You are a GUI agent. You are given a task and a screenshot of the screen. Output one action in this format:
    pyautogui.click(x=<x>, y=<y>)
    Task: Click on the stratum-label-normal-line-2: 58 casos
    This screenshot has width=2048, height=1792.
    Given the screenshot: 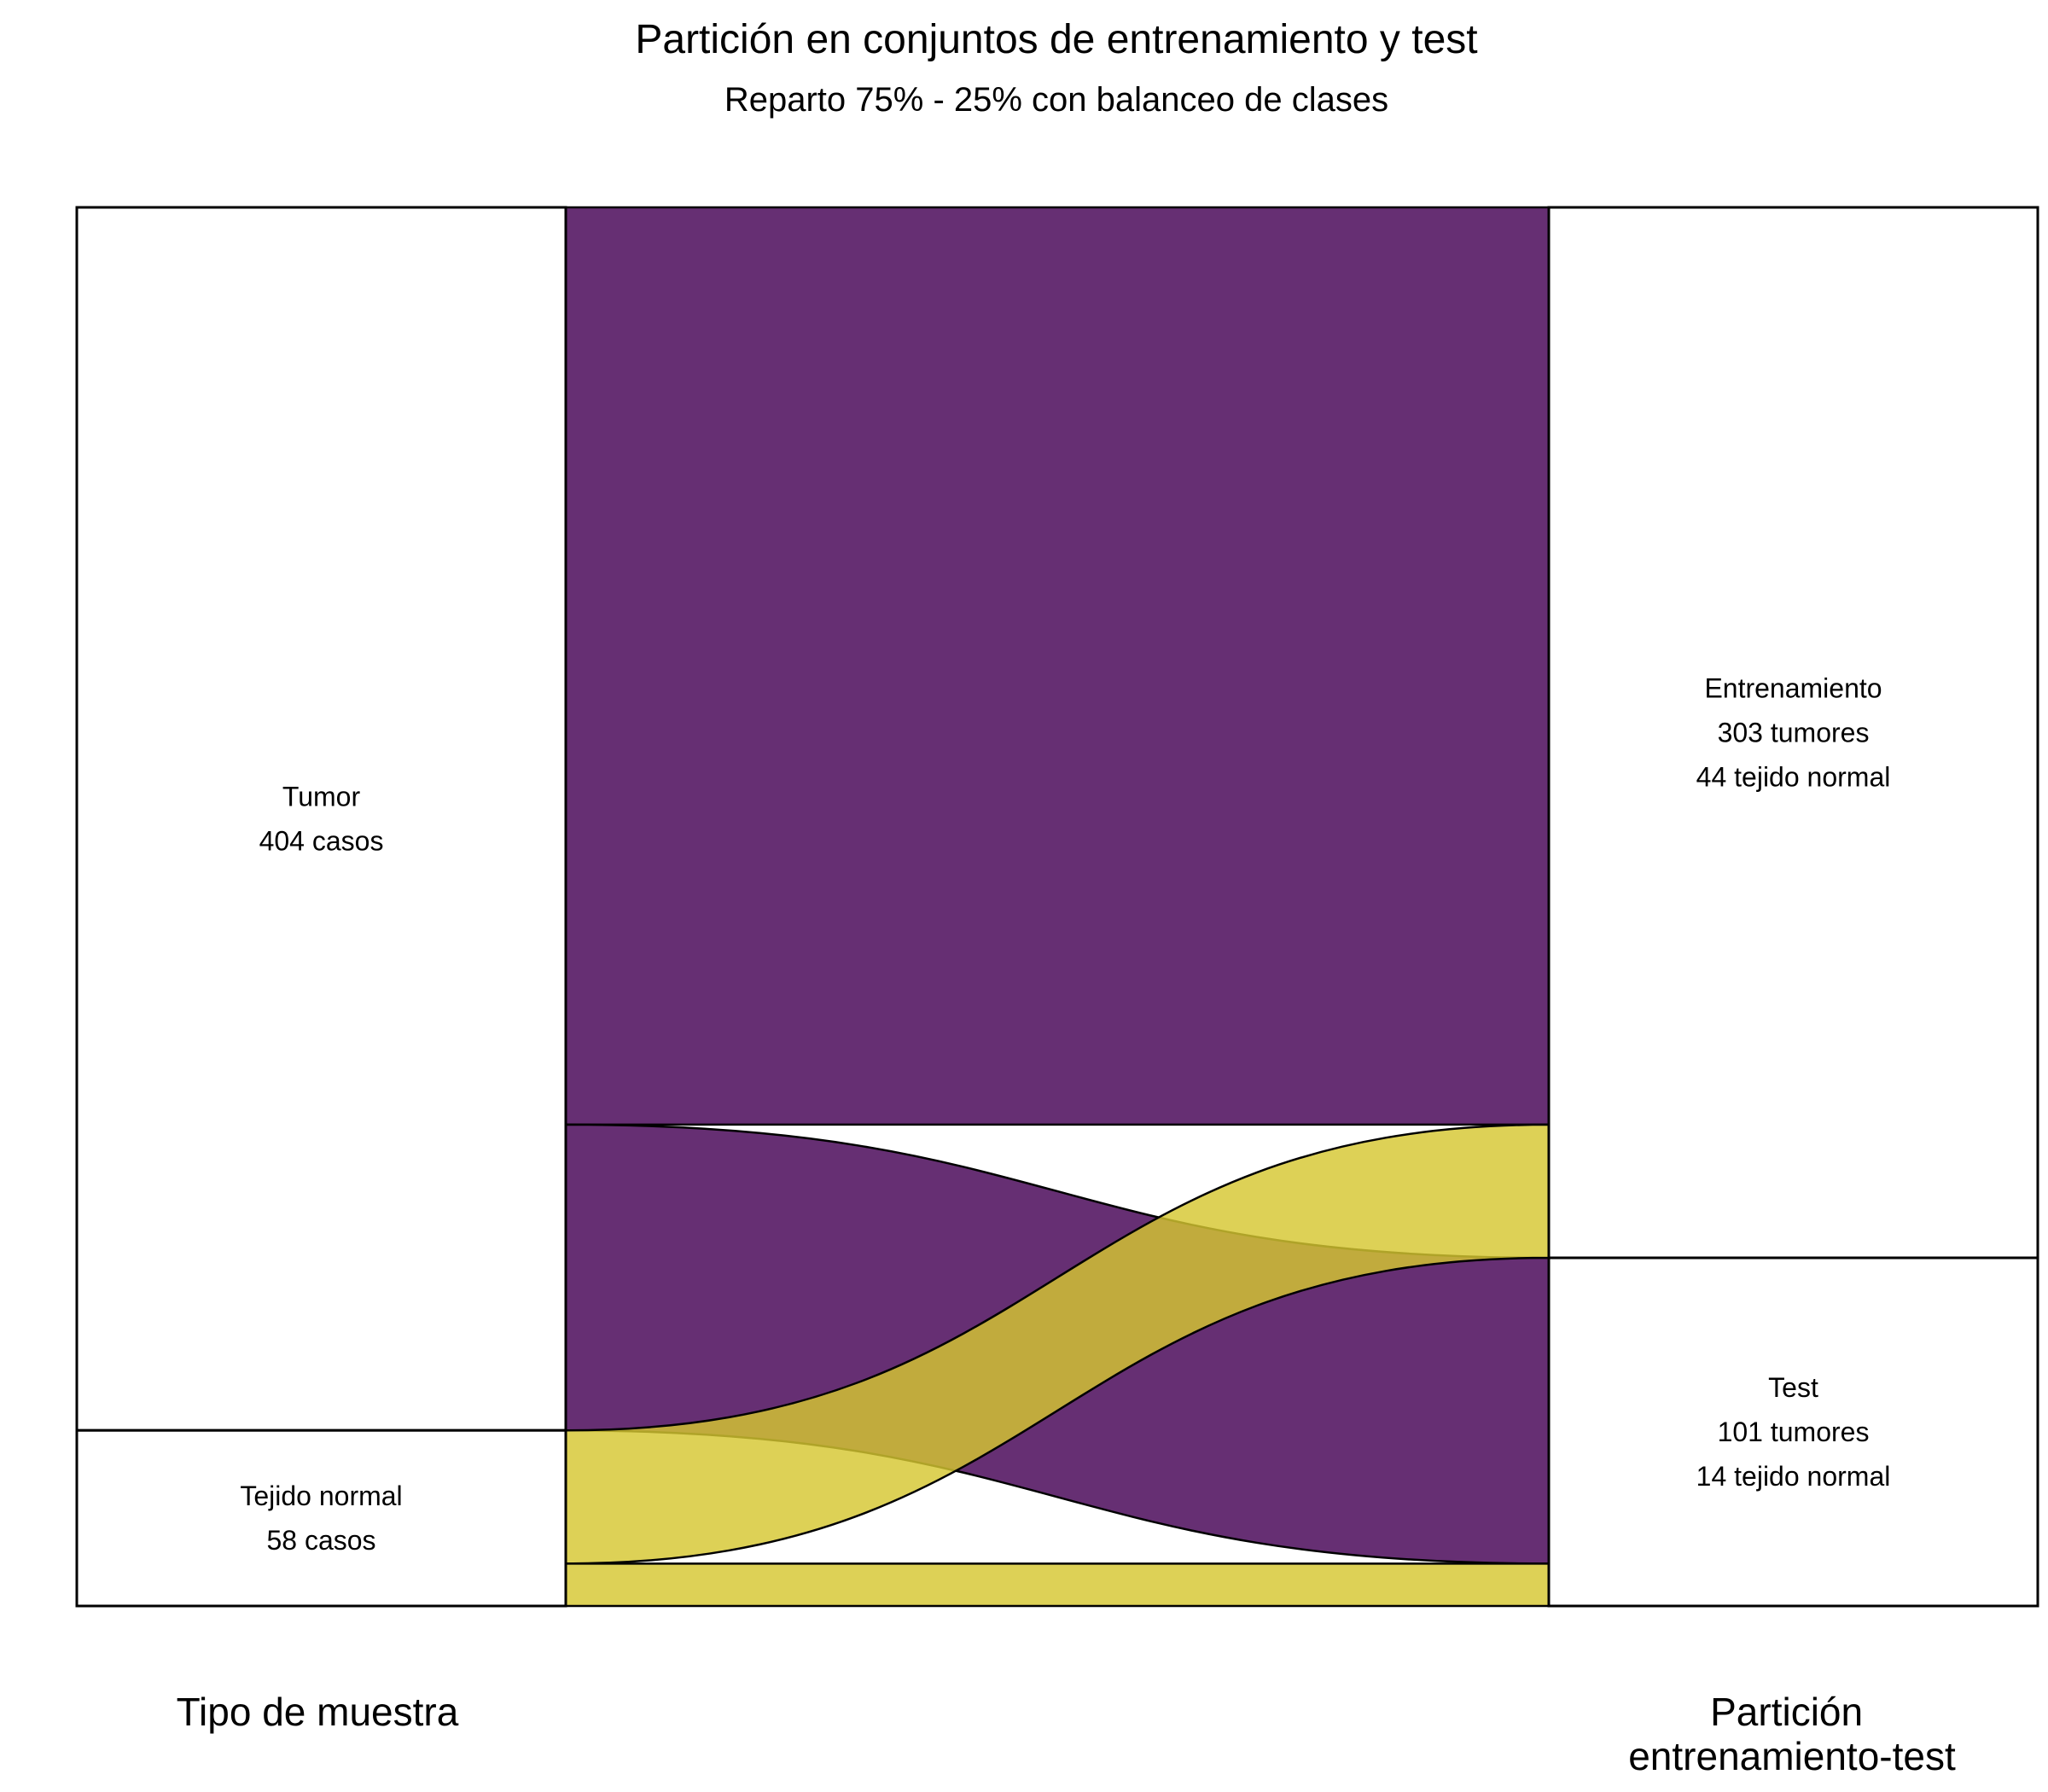 What is the action you would take?
    pyautogui.click(x=320, y=1540)
    